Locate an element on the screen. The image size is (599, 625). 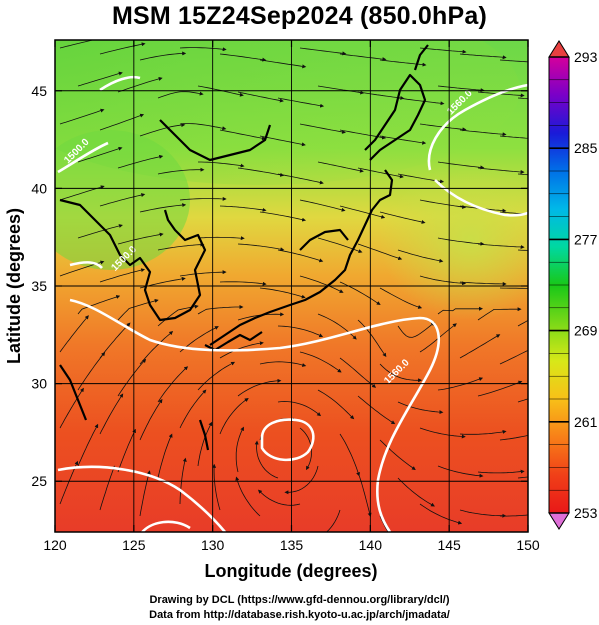
chart-title: MSM 15Z24Sep2024 (850.0hPa) is located at coordinates (299, 16).